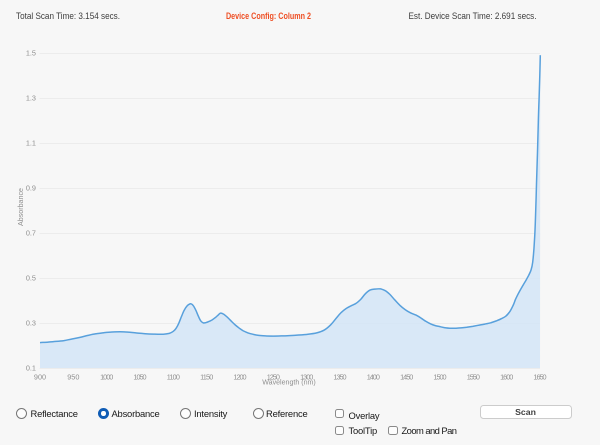 The image size is (600, 445). Describe the element at coordinates (20, 207) in the screenshot. I see `svg-text: Absorbance` at that location.